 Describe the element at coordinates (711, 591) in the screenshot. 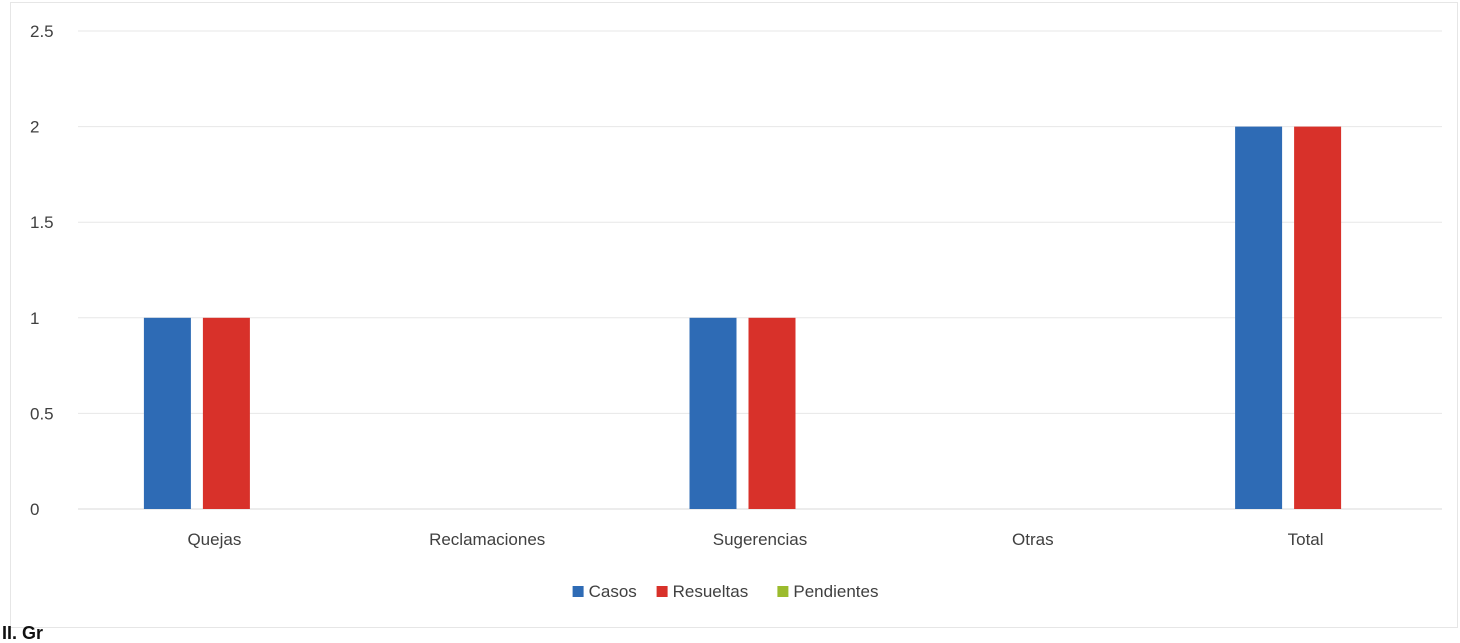

I see `legend-label-resueltas: Resueltas` at that location.